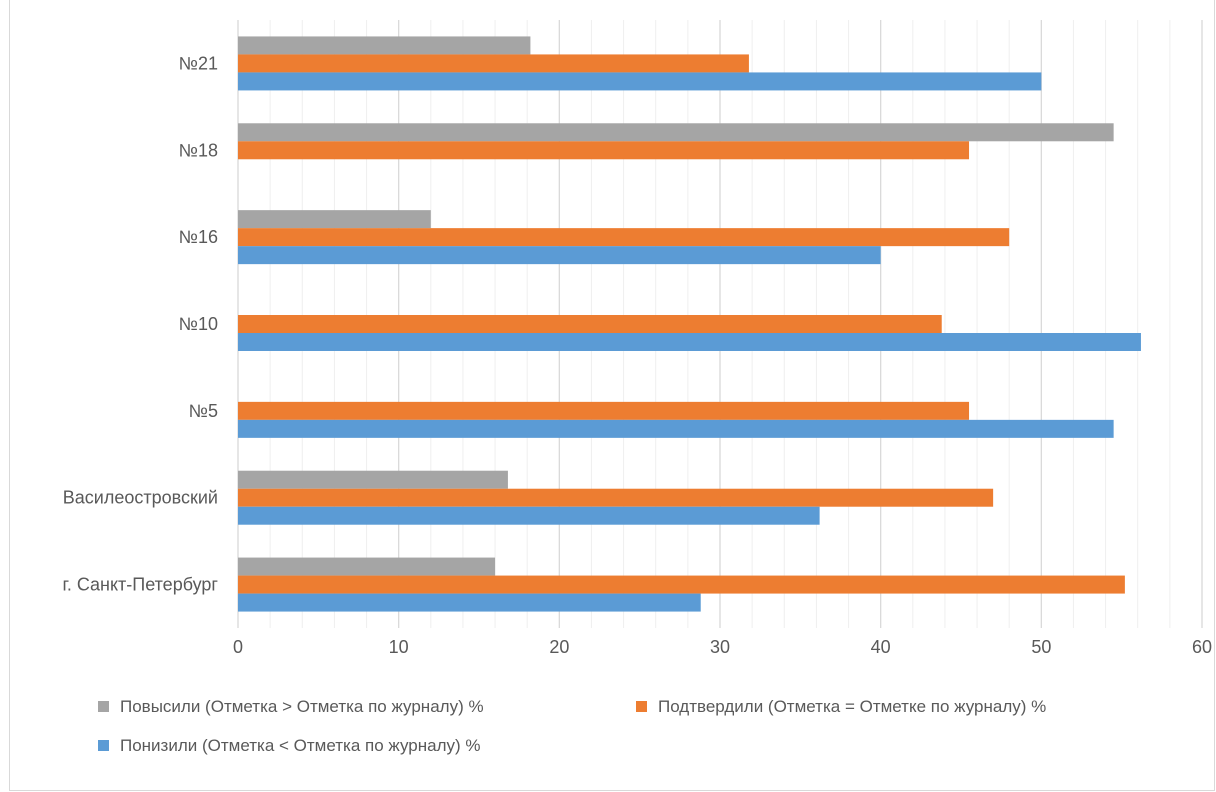 The height and width of the screenshot is (792, 1216). Describe the element at coordinates (198, 150) in the screenshot. I see `category-label: №18` at that location.